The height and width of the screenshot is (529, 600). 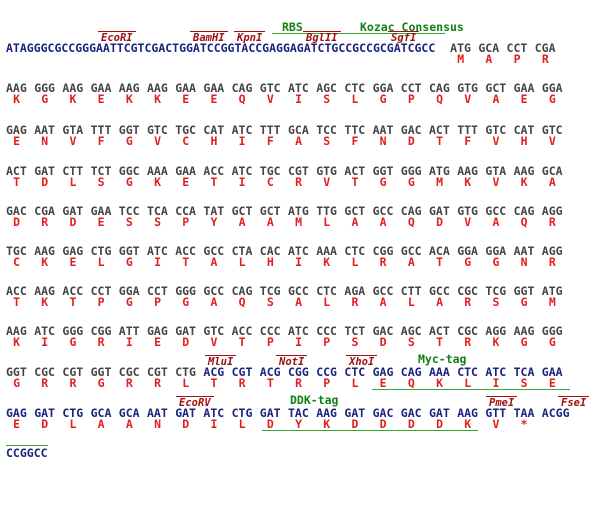 What do you see at coordinates (195, 402) in the screenshot?
I see `site-label: EcoRV` at bounding box center [195, 402].